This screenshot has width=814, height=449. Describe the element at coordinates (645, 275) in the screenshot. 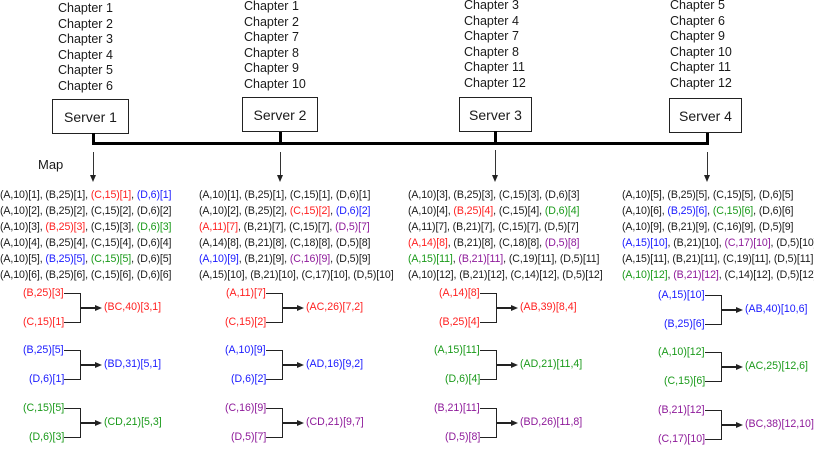

I see `key-value-pair: (A,10)[12]` at that location.